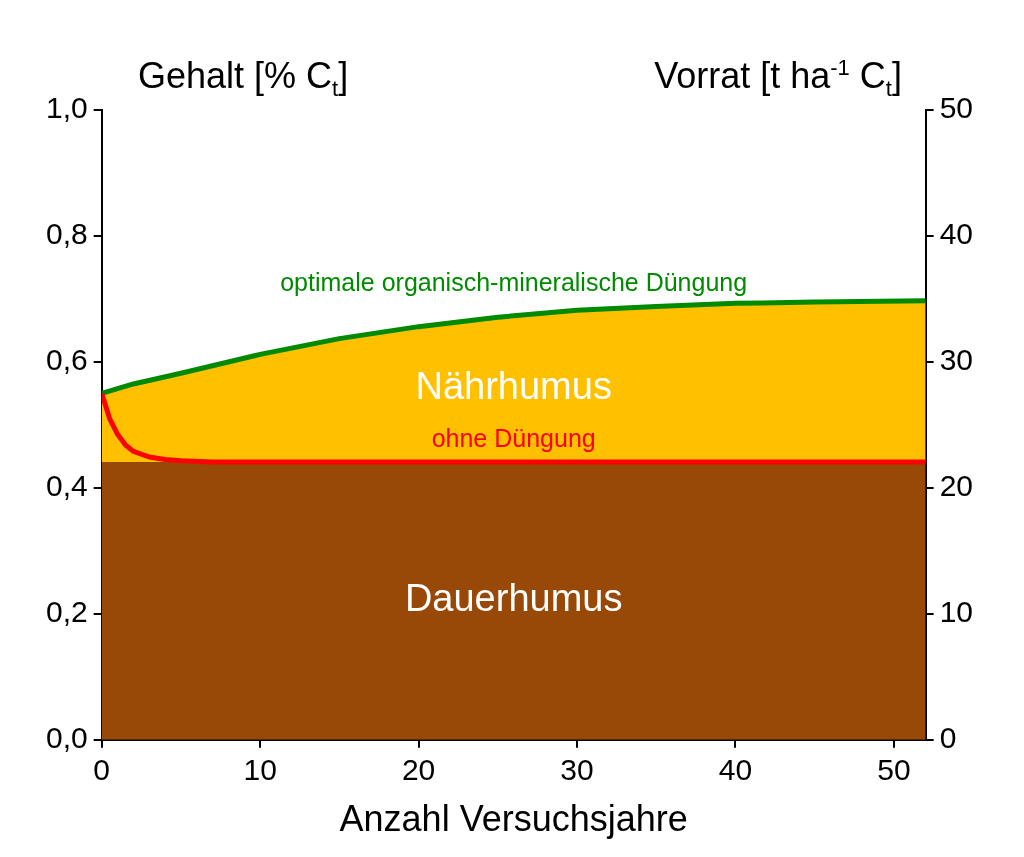 This screenshot has width=1024, height=857. I want to click on series-label: Nährhumus, so click(513, 386).